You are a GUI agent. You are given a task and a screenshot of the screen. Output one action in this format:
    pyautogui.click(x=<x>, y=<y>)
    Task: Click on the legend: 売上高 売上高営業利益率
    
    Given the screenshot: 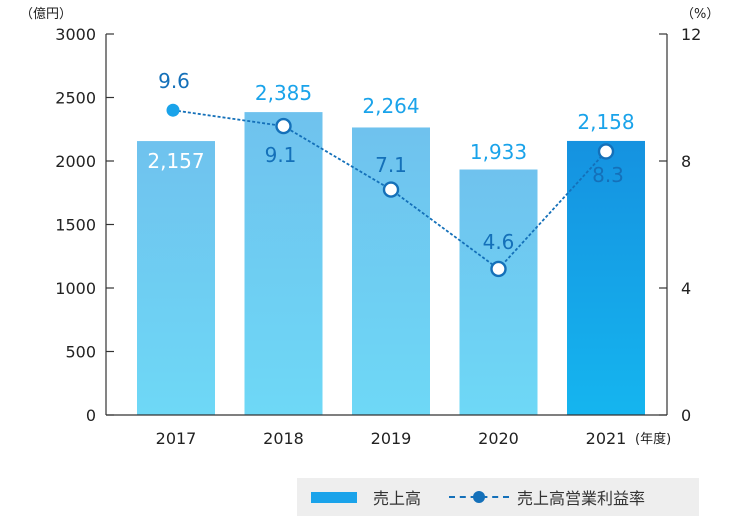 What is the action you would take?
    pyautogui.click(x=498, y=497)
    